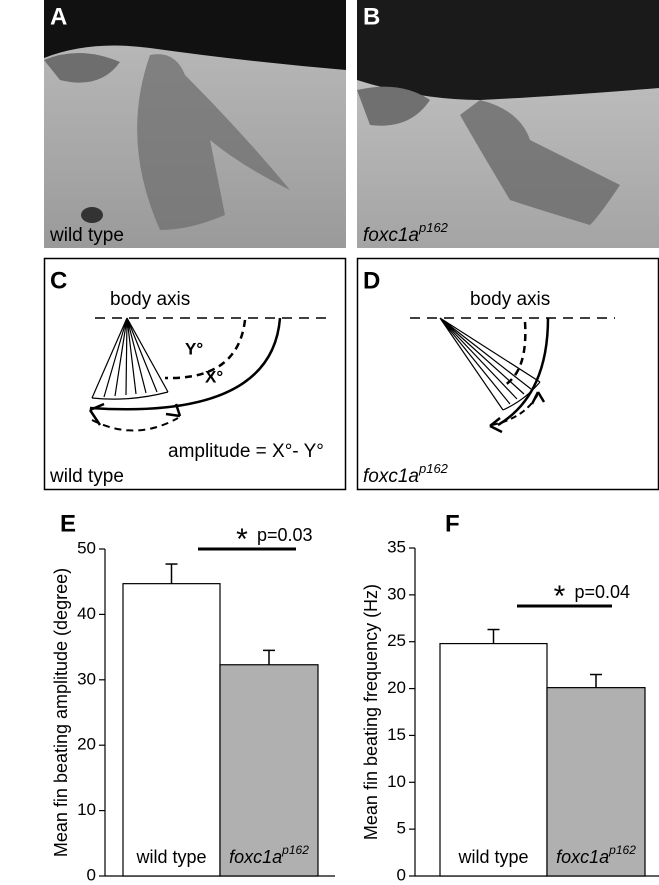 Image resolution: width=659 pixels, height=885 pixels. What do you see at coordinates (401, 828) in the screenshot?
I see `y-tick-label: 5` at bounding box center [401, 828].